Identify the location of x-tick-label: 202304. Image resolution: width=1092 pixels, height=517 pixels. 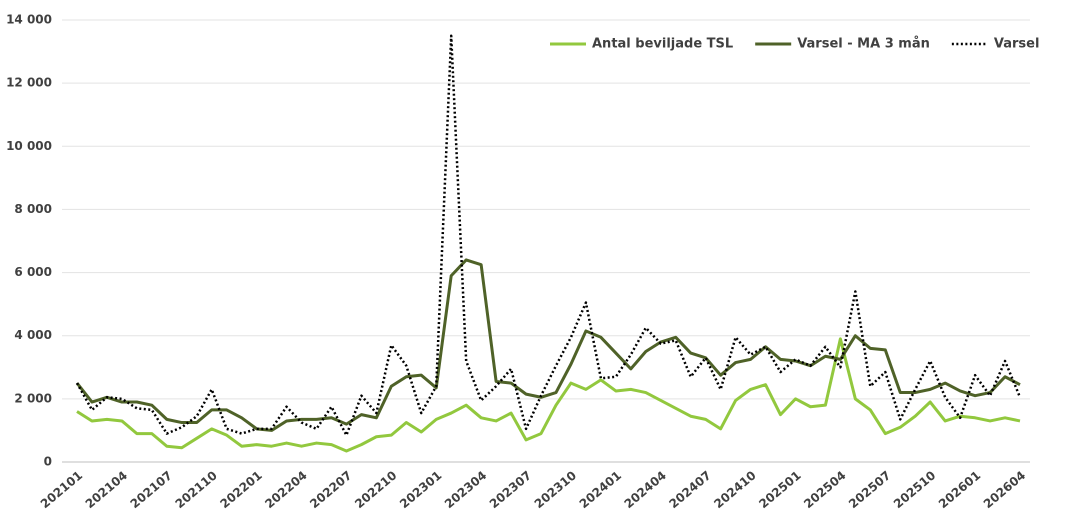
(465, 489).